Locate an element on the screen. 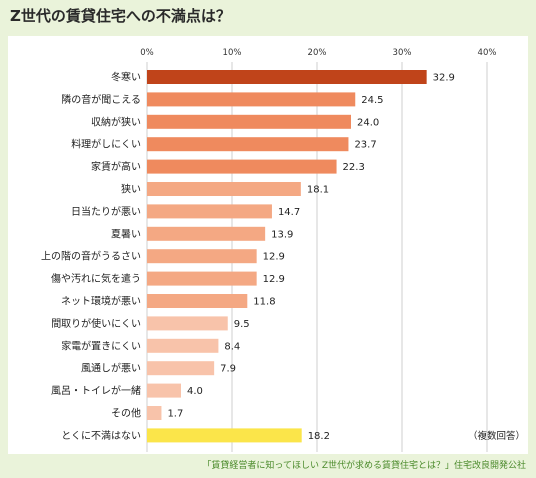 This screenshot has width=536, height=478. value-label: 23.7 is located at coordinates (365, 145).